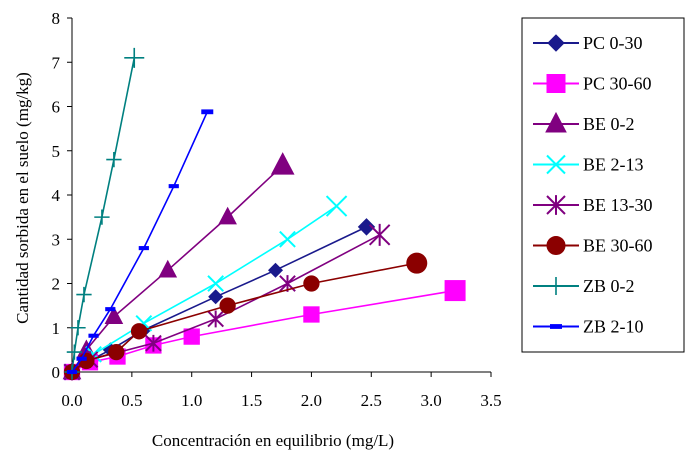 The height and width of the screenshot is (452, 691). Describe the element at coordinates (22, 198) in the screenshot. I see `y-axis-label: Cantidad sorbida en el suelo (mg/kg)` at that location.